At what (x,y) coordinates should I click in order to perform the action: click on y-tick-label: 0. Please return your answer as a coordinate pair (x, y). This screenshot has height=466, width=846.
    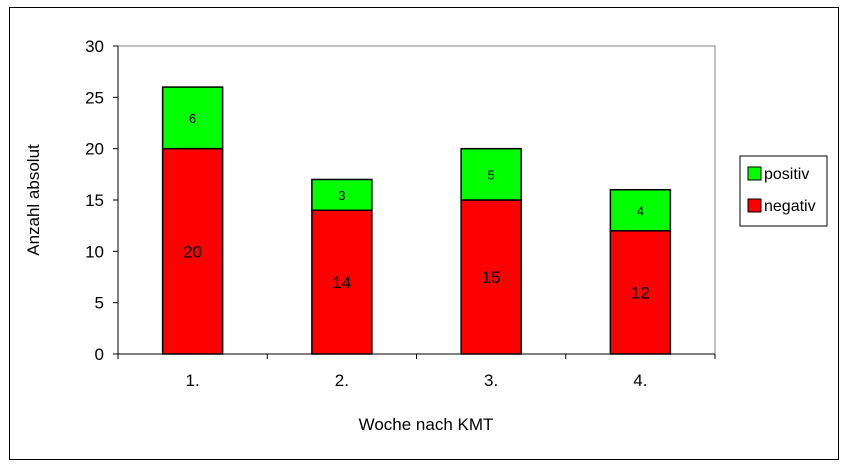
    Looking at the image, I should click on (99, 354).